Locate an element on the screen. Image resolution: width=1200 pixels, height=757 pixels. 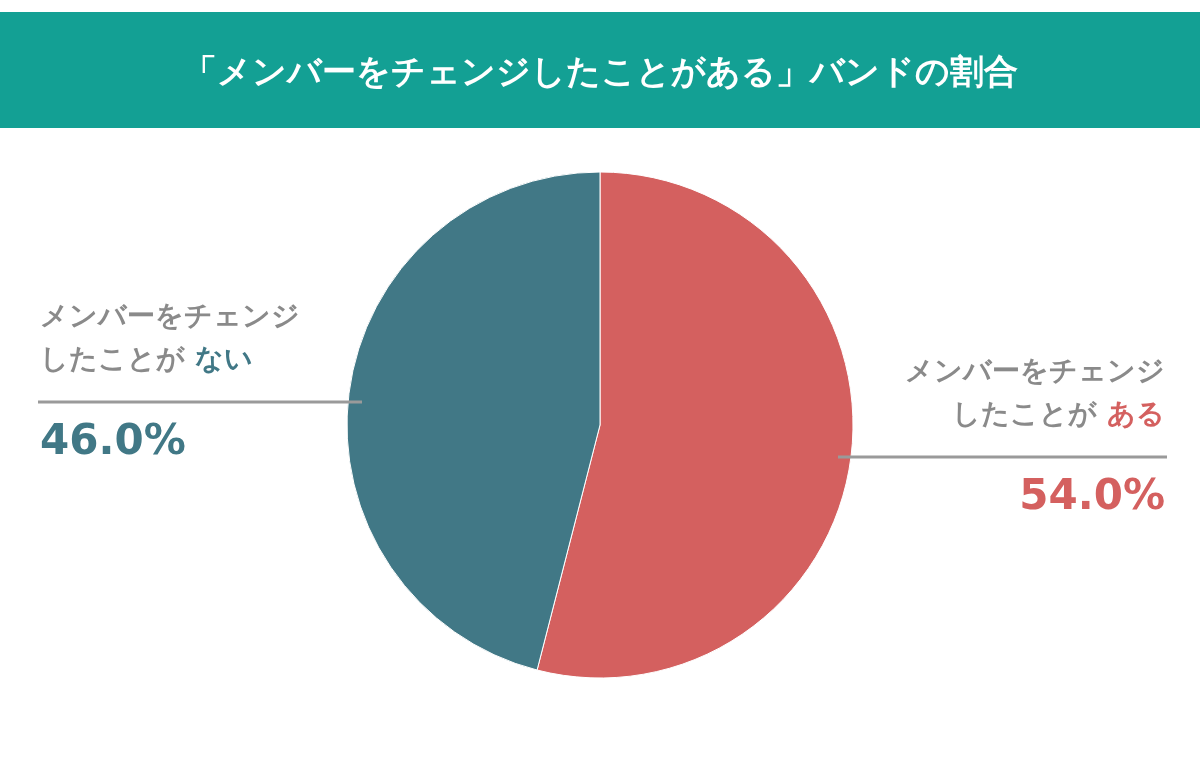
slice-label: メンバーをチェンジしたことが ある is located at coordinates (1035, 392).